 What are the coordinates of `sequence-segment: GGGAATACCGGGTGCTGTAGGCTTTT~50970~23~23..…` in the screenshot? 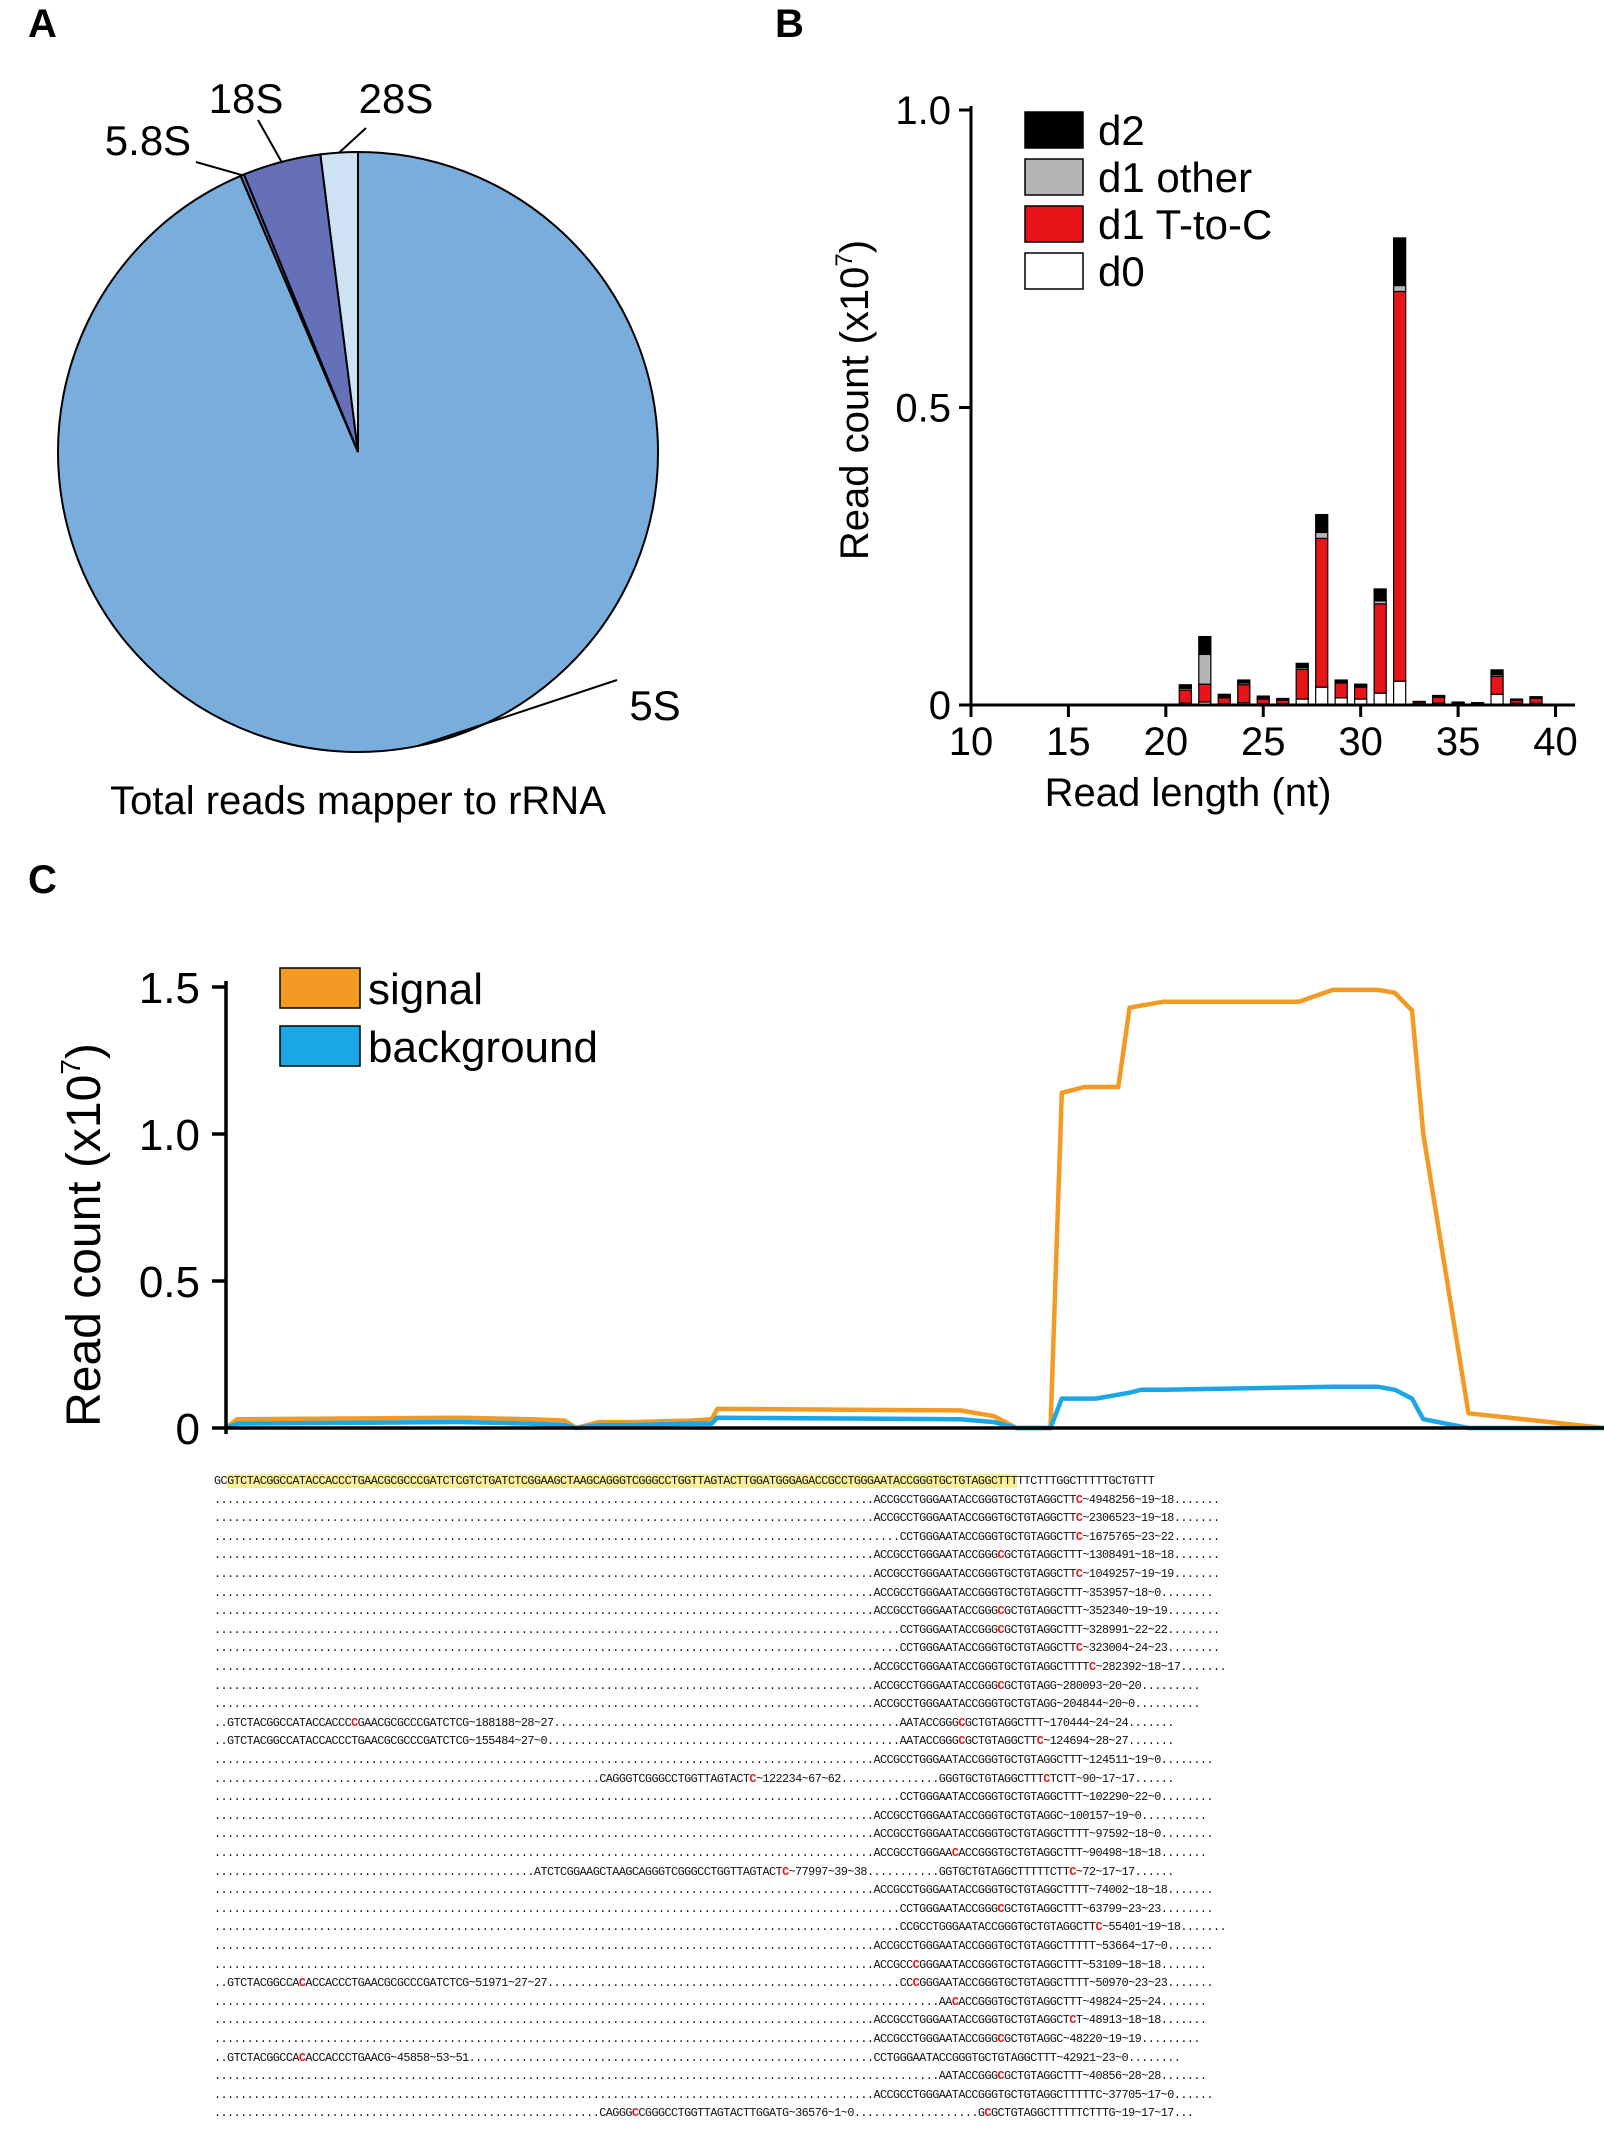 It's located at (1066, 1983).